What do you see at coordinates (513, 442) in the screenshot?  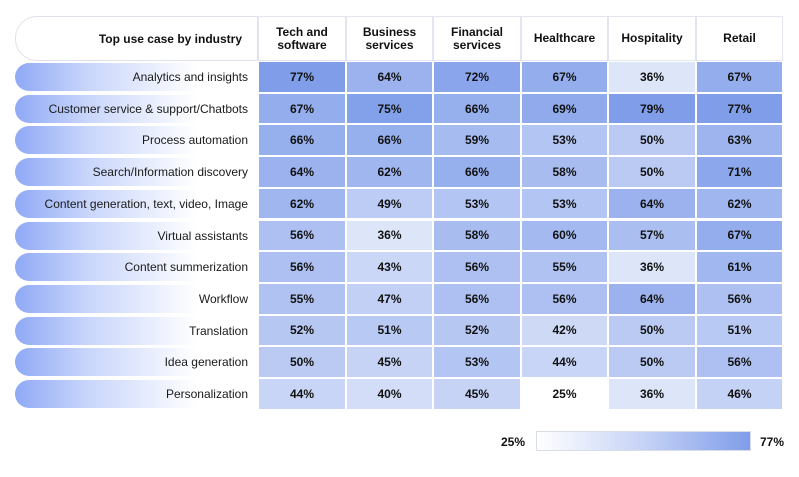 I see `legend-min-label: 25%` at bounding box center [513, 442].